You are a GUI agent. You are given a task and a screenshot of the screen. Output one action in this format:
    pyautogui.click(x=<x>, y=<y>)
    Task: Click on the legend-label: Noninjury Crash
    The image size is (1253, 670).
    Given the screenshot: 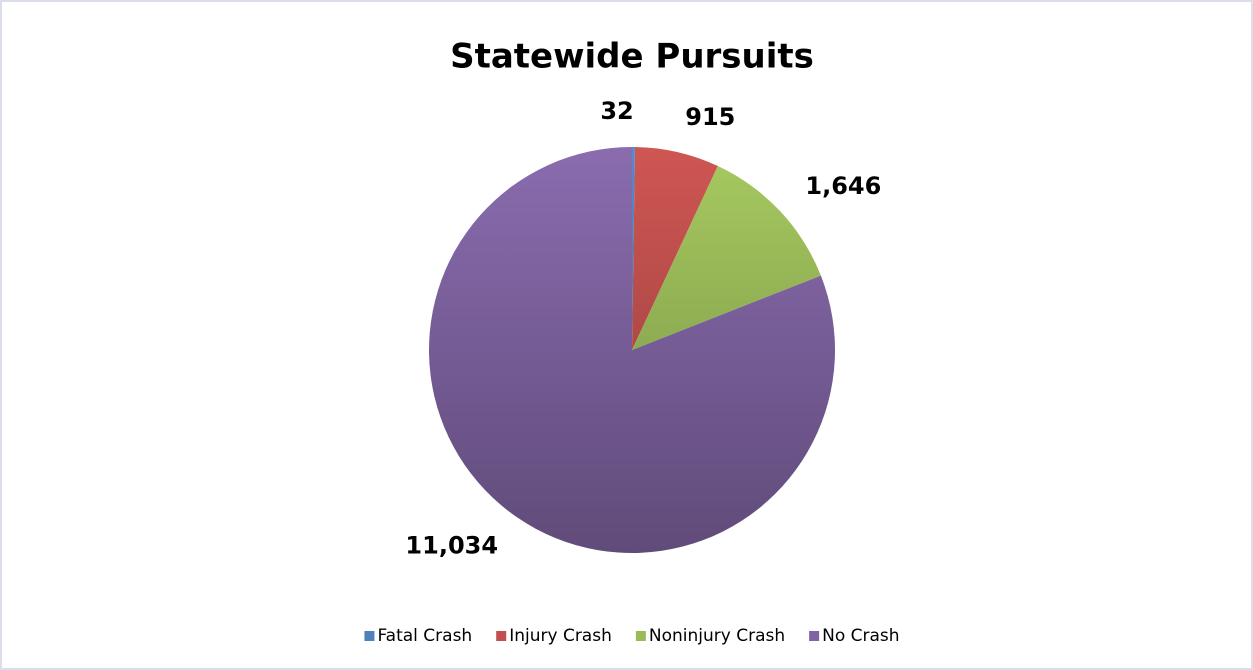 What is the action you would take?
    pyautogui.click(x=717, y=636)
    